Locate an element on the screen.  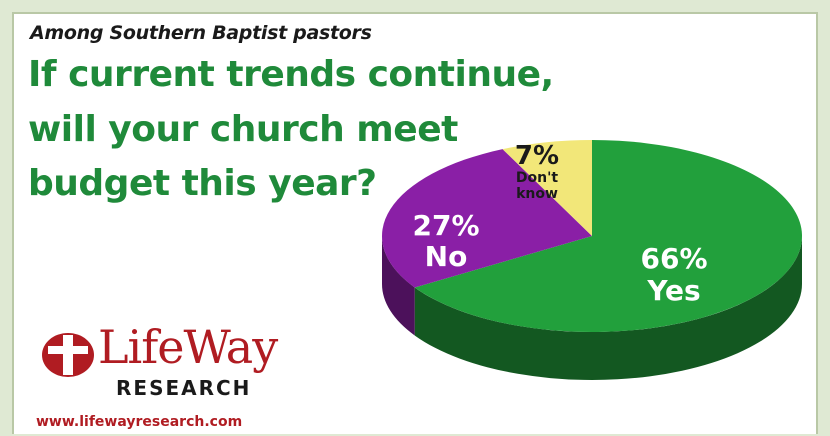
cross-logo-icon is located at coordinates (68, 355).